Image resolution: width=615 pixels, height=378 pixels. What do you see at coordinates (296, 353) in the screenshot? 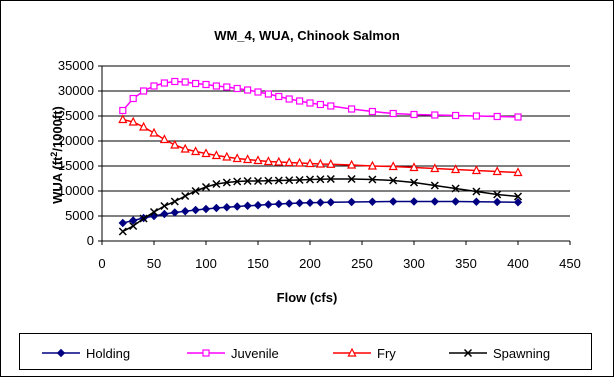
I see `legend: Holding Juvenile Fry Spawning` at bounding box center [296, 353].